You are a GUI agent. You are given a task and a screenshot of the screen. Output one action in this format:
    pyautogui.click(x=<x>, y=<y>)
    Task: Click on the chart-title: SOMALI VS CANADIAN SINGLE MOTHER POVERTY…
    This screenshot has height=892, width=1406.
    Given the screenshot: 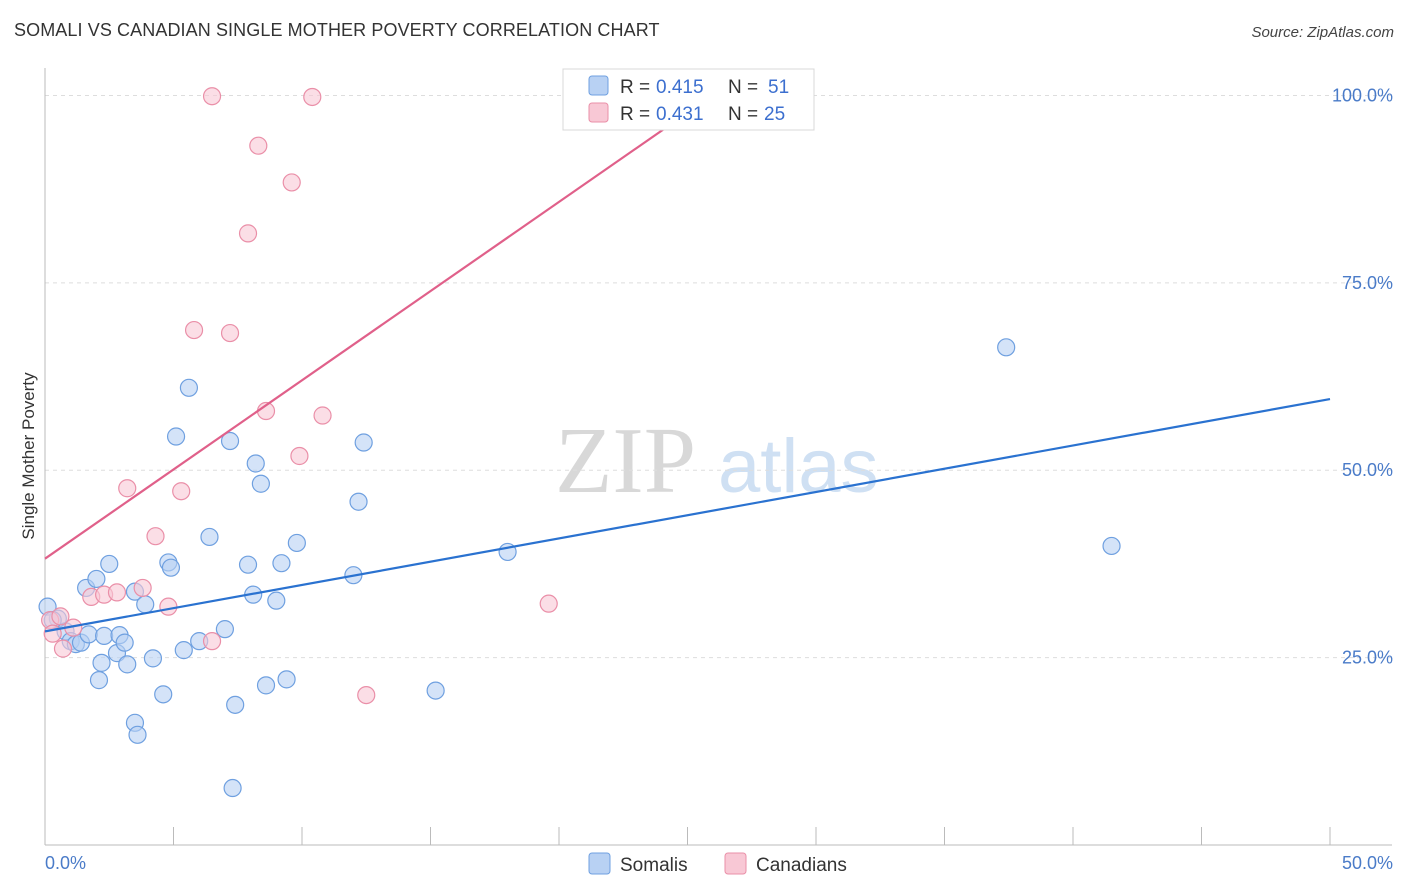 What is the action you would take?
    pyautogui.click(x=337, y=30)
    